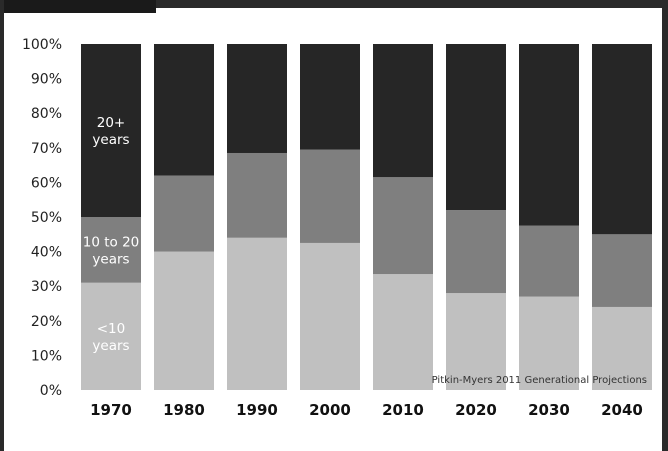 This screenshot has height=451, width=668. I want to click on x-axis-labels: 1970 1980 1990 2000 2010 2020 2030 2040, so click(366, 410).